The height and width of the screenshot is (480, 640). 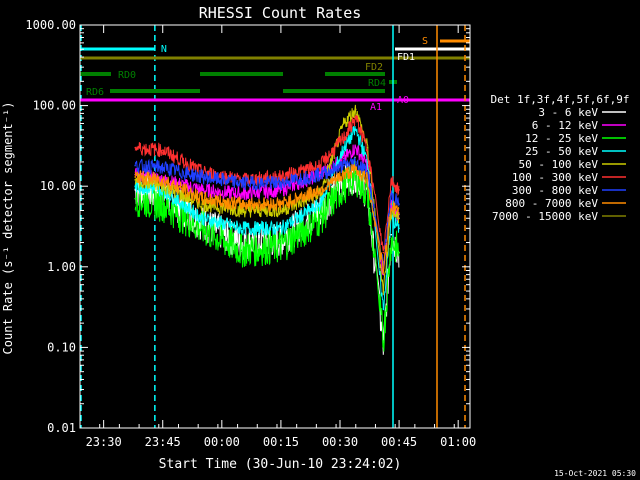 What do you see at coordinates (222, 442) in the screenshot?
I see `x-tick-label: 00:00` at bounding box center [222, 442].